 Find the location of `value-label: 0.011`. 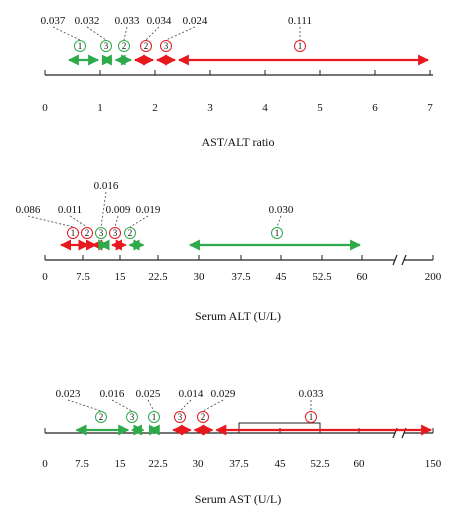

value-label: 0.011 is located at coordinates (70, 210).